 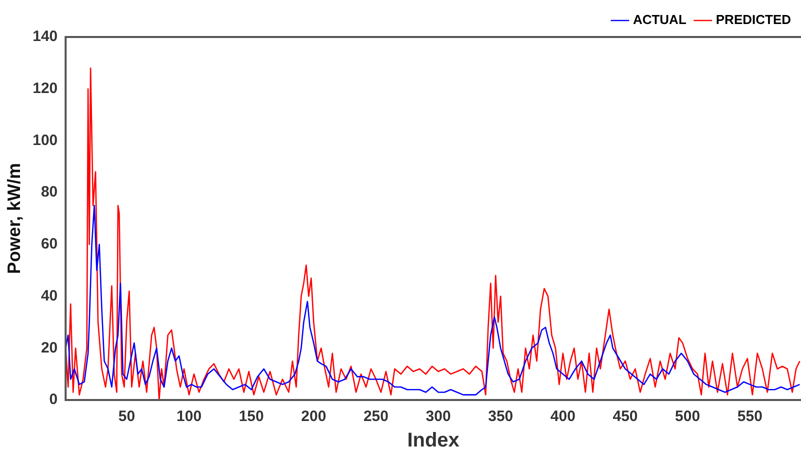 What do you see at coordinates (563, 417) in the screenshot?
I see `x-tick-label: 400` at bounding box center [563, 417].